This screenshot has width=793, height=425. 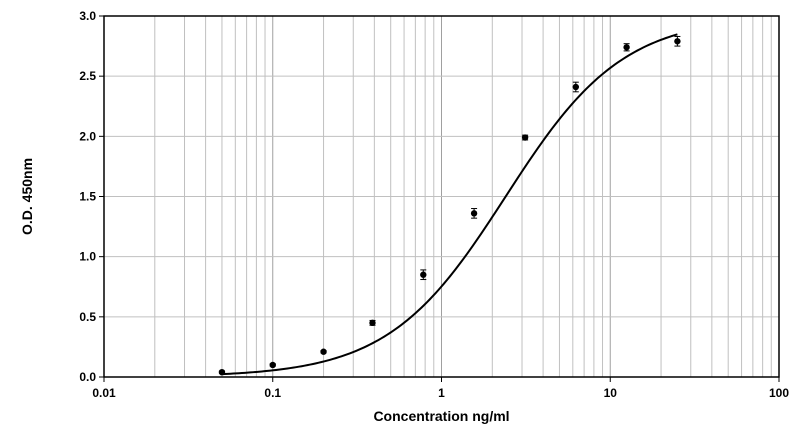 I want to click on y-tick-label: 1.5, so click(x=87, y=197).